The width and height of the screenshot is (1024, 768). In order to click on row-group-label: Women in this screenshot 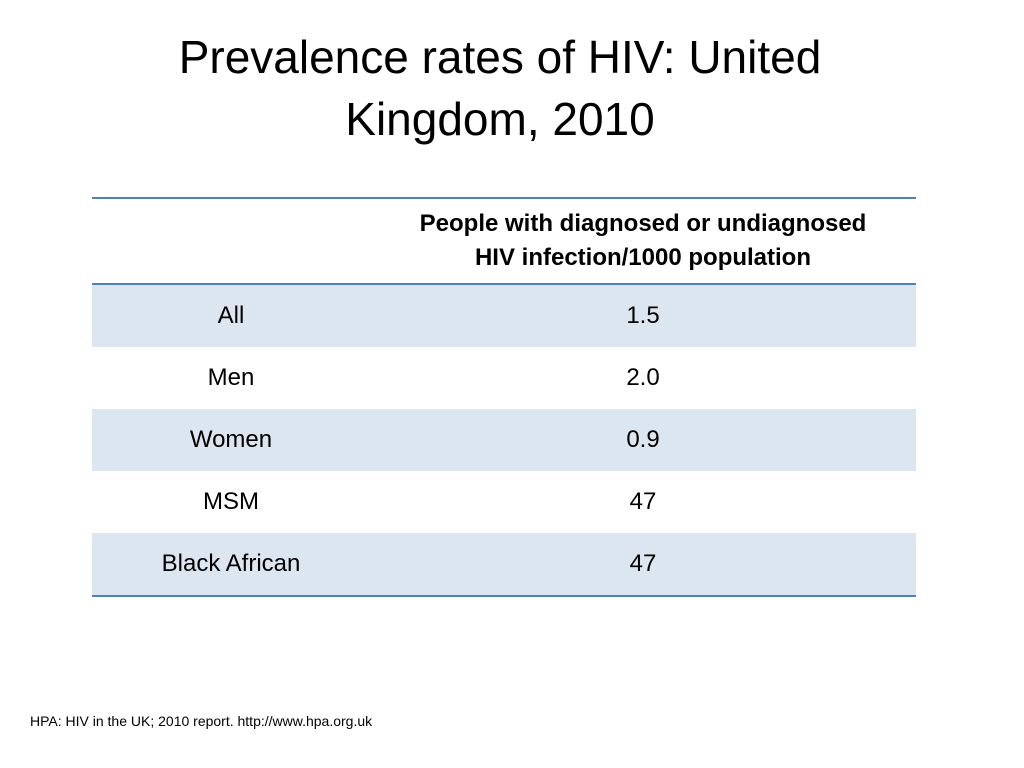, I will do `click(231, 439)`.